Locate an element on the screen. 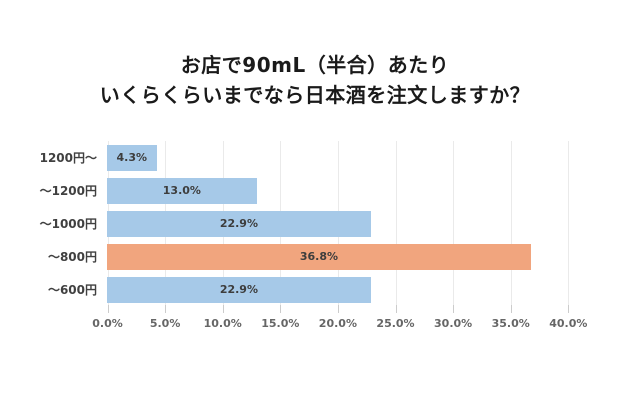 The image size is (630, 420). bar-row: 〜800円 36.8% is located at coordinates (315, 256).